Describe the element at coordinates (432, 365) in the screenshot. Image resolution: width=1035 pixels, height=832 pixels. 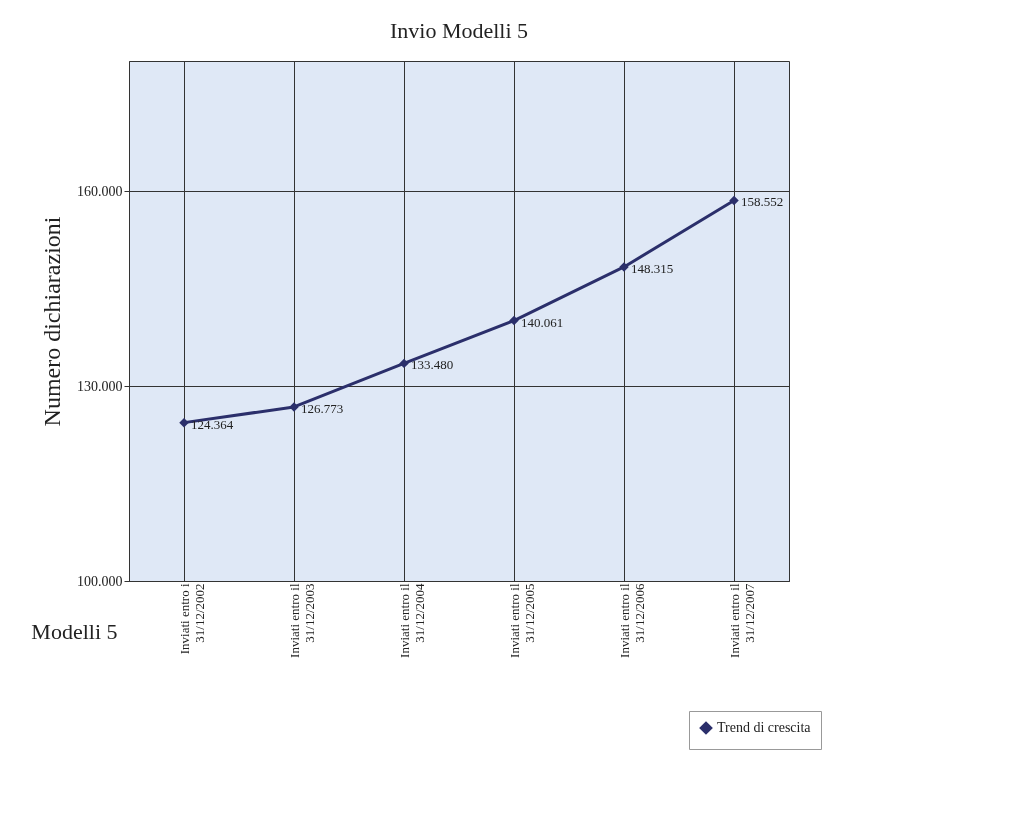
I see `data-label: 133.480` at that location.